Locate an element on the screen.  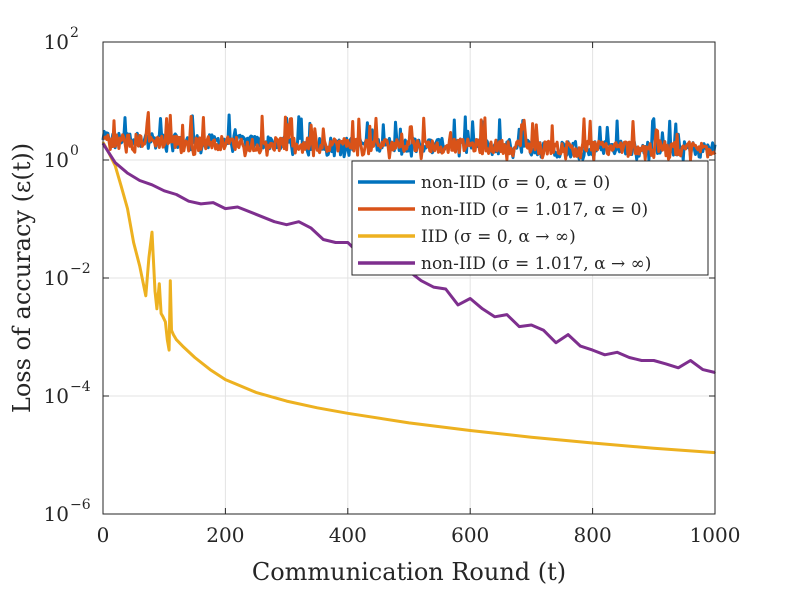
x-tick-label: 1000 is located at coordinates (715, 535).